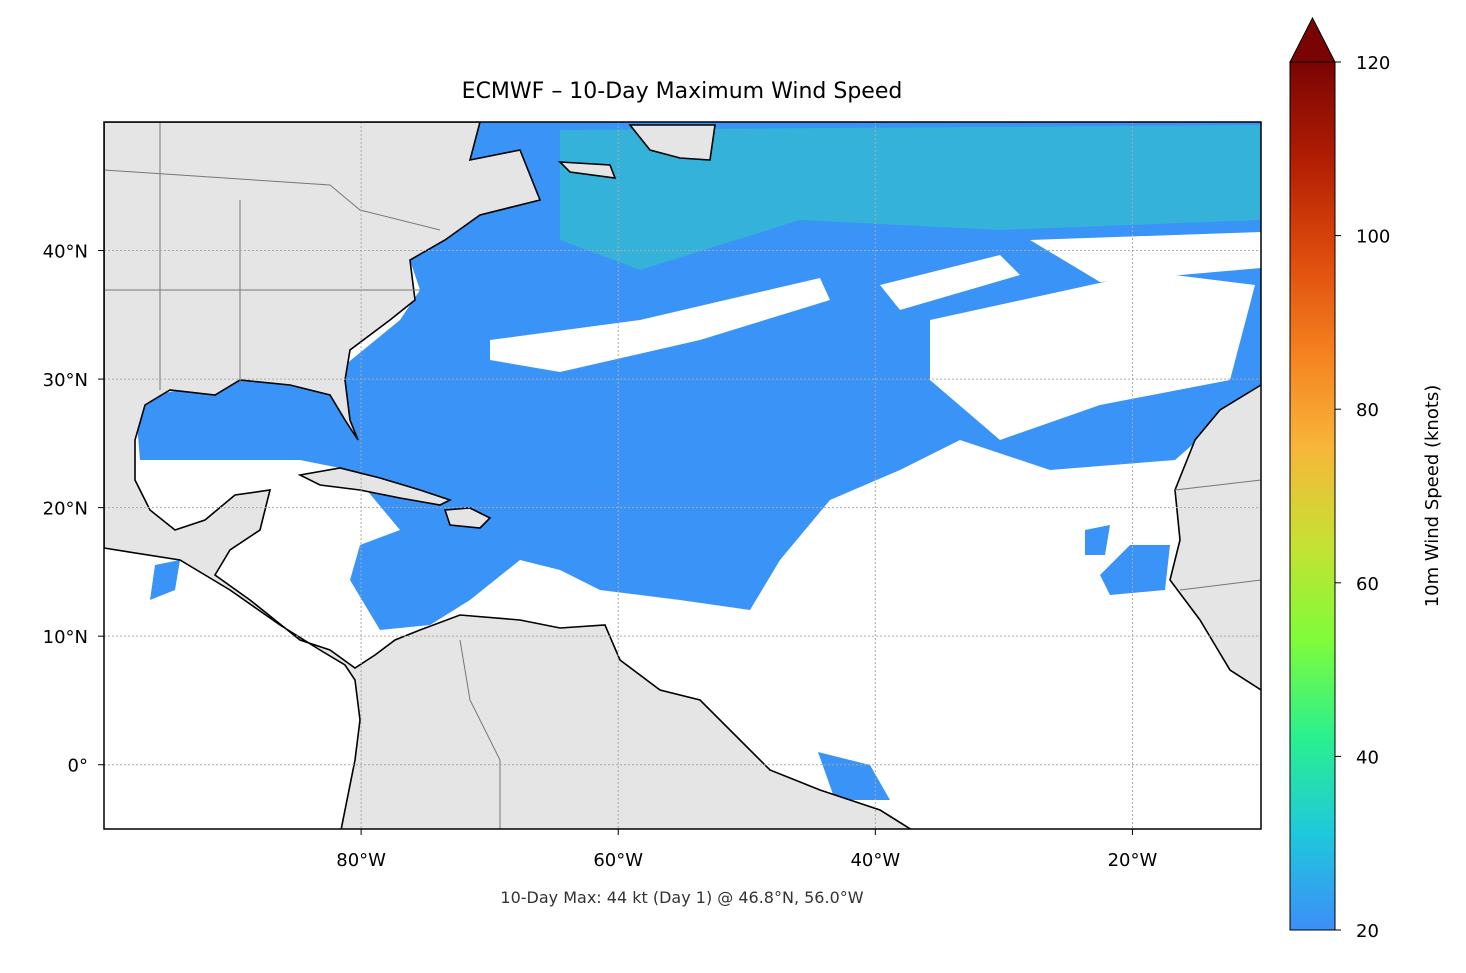 The width and height of the screenshot is (1466, 973). What do you see at coordinates (1373, 63) in the screenshot?
I see `colorbar-tick-label: 120` at bounding box center [1373, 63].